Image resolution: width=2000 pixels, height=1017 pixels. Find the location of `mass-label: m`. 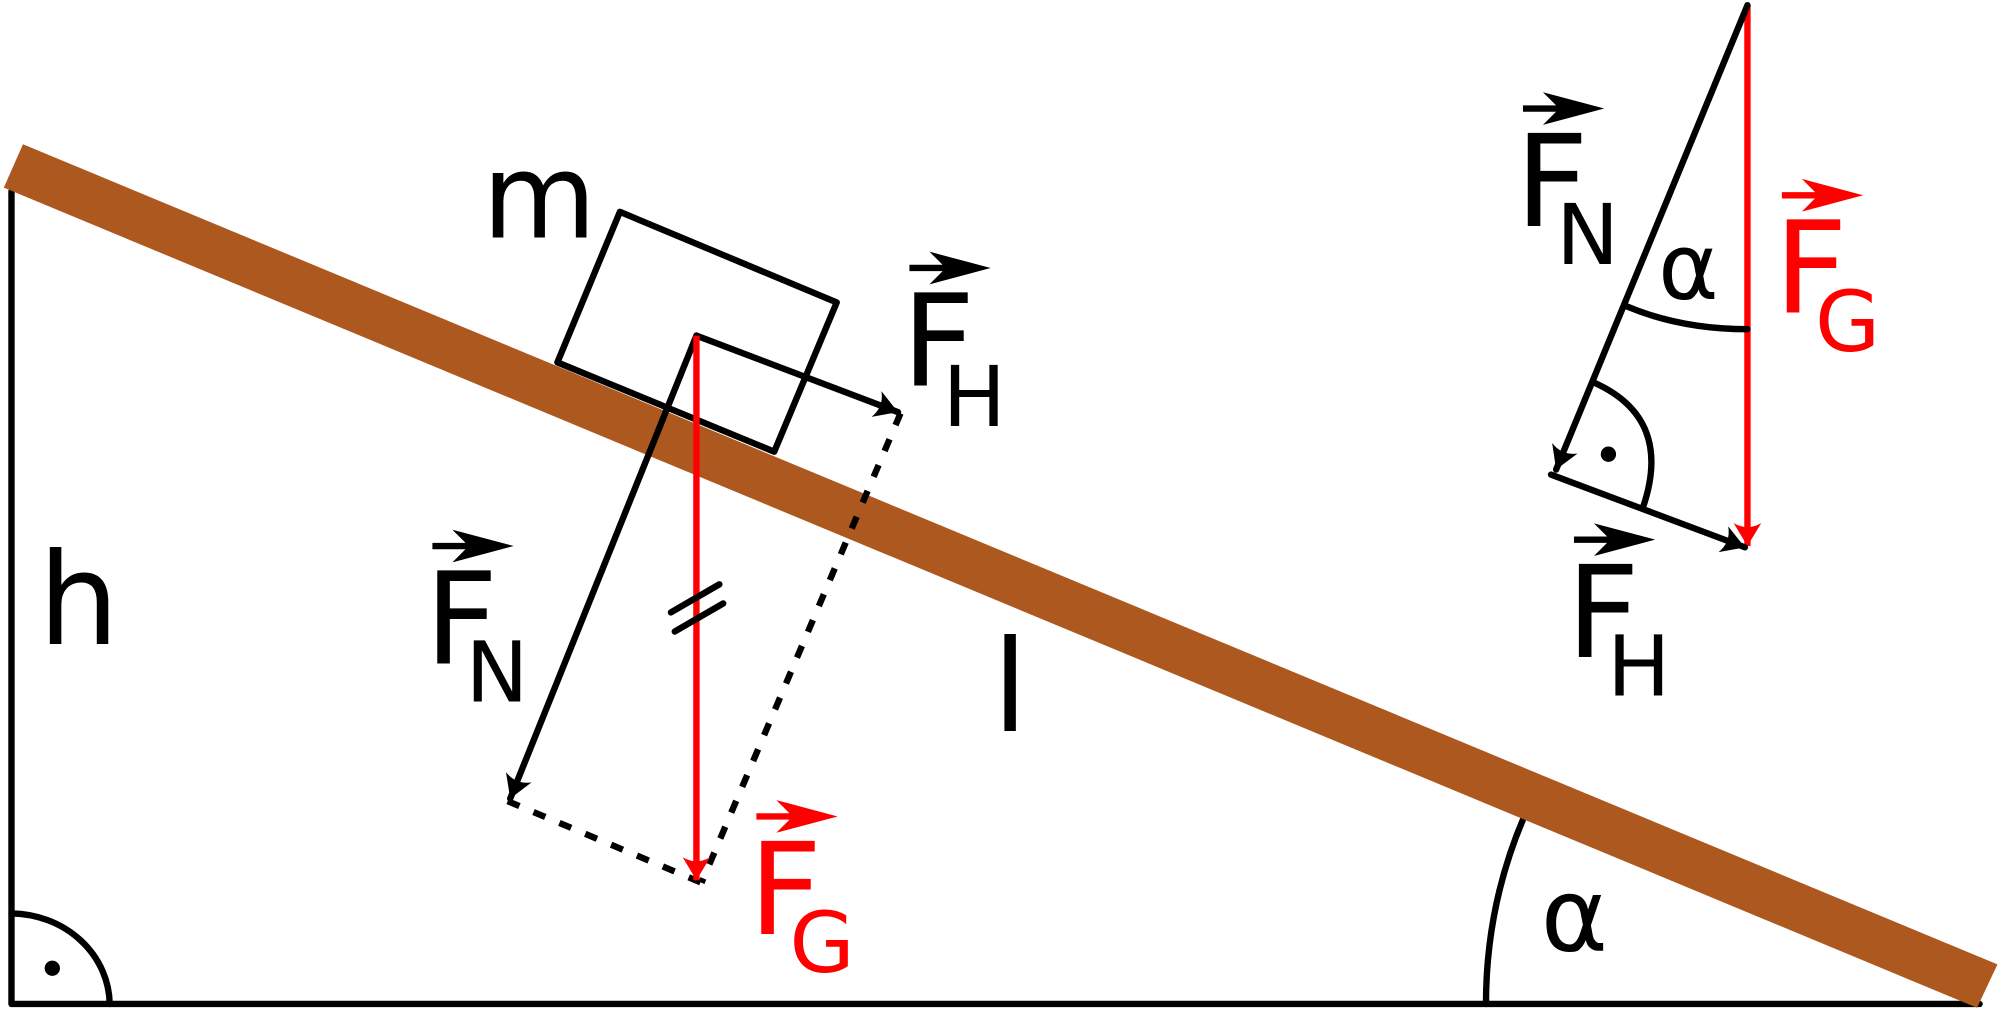

mass-label: m is located at coordinates (539, 196).